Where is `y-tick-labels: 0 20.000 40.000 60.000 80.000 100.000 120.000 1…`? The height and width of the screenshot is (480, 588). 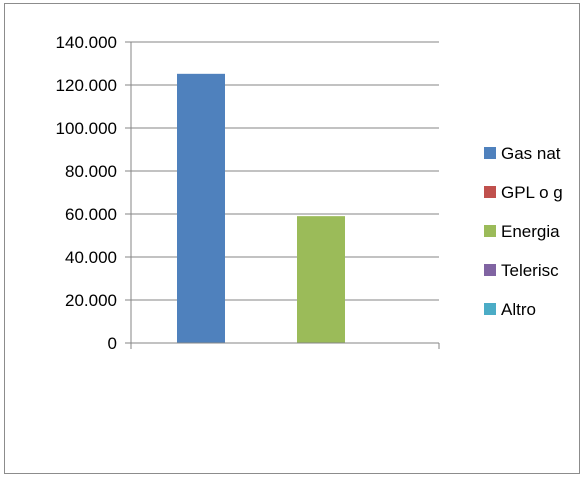 y-tick-labels: 0 20.000 40.000 60.000 80.000 100.000 120.000 1… is located at coordinates (86, 193).